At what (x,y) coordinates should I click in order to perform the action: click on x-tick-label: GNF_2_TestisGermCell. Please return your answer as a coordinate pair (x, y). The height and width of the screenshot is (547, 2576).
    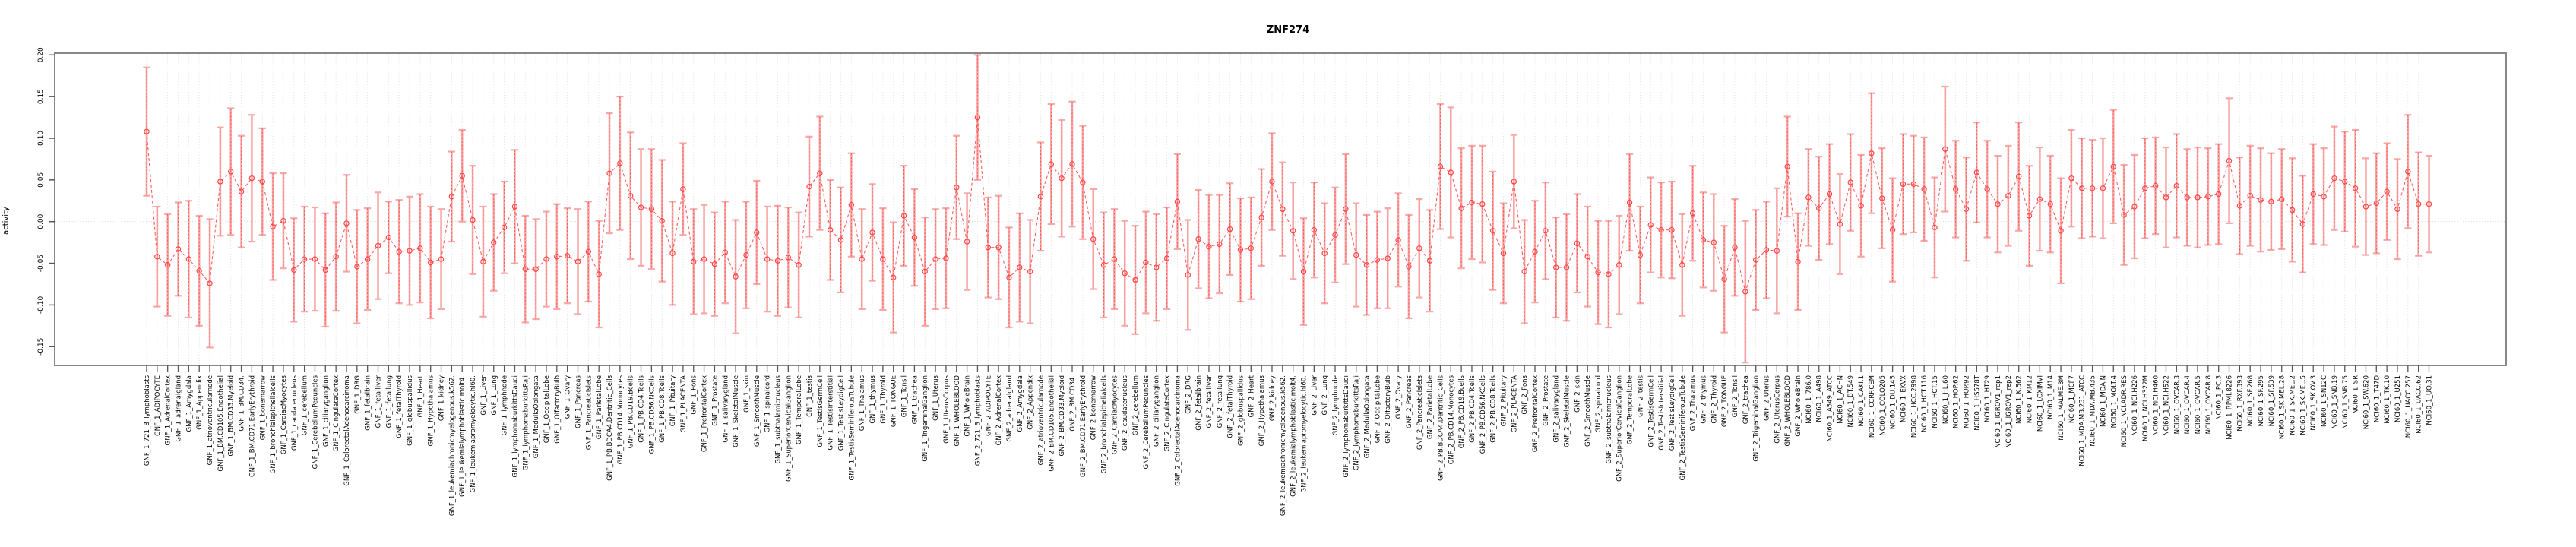
    Looking at the image, I should click on (1651, 411).